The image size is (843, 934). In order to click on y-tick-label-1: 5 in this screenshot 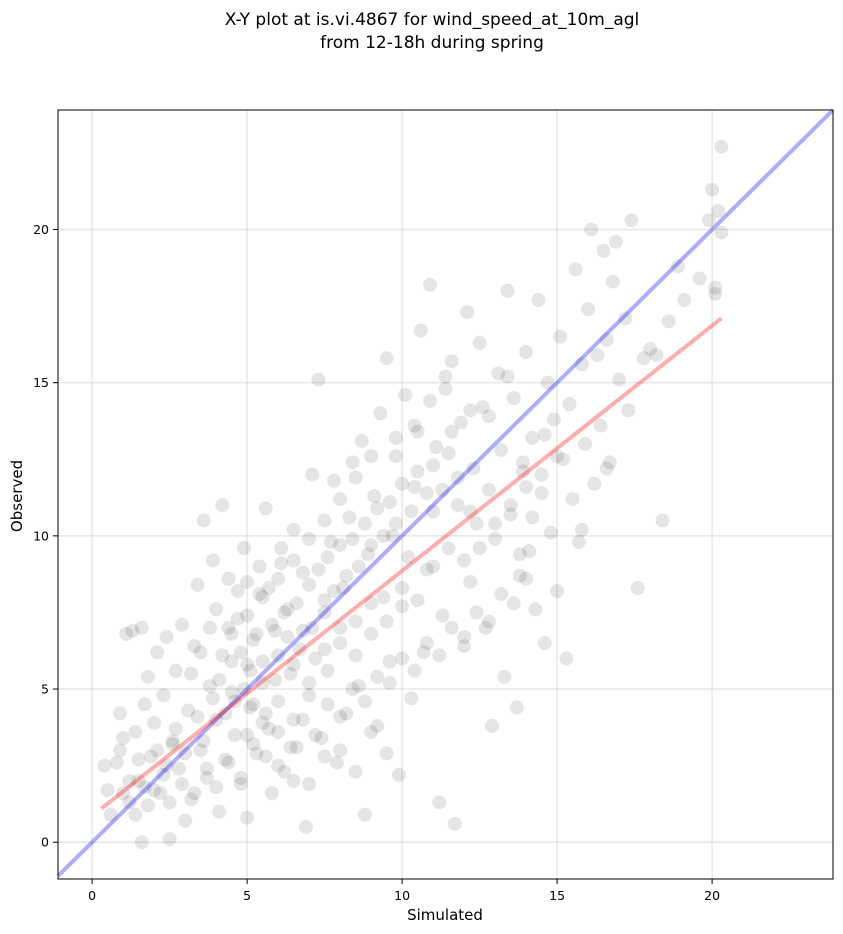, I will do `click(45, 689)`.